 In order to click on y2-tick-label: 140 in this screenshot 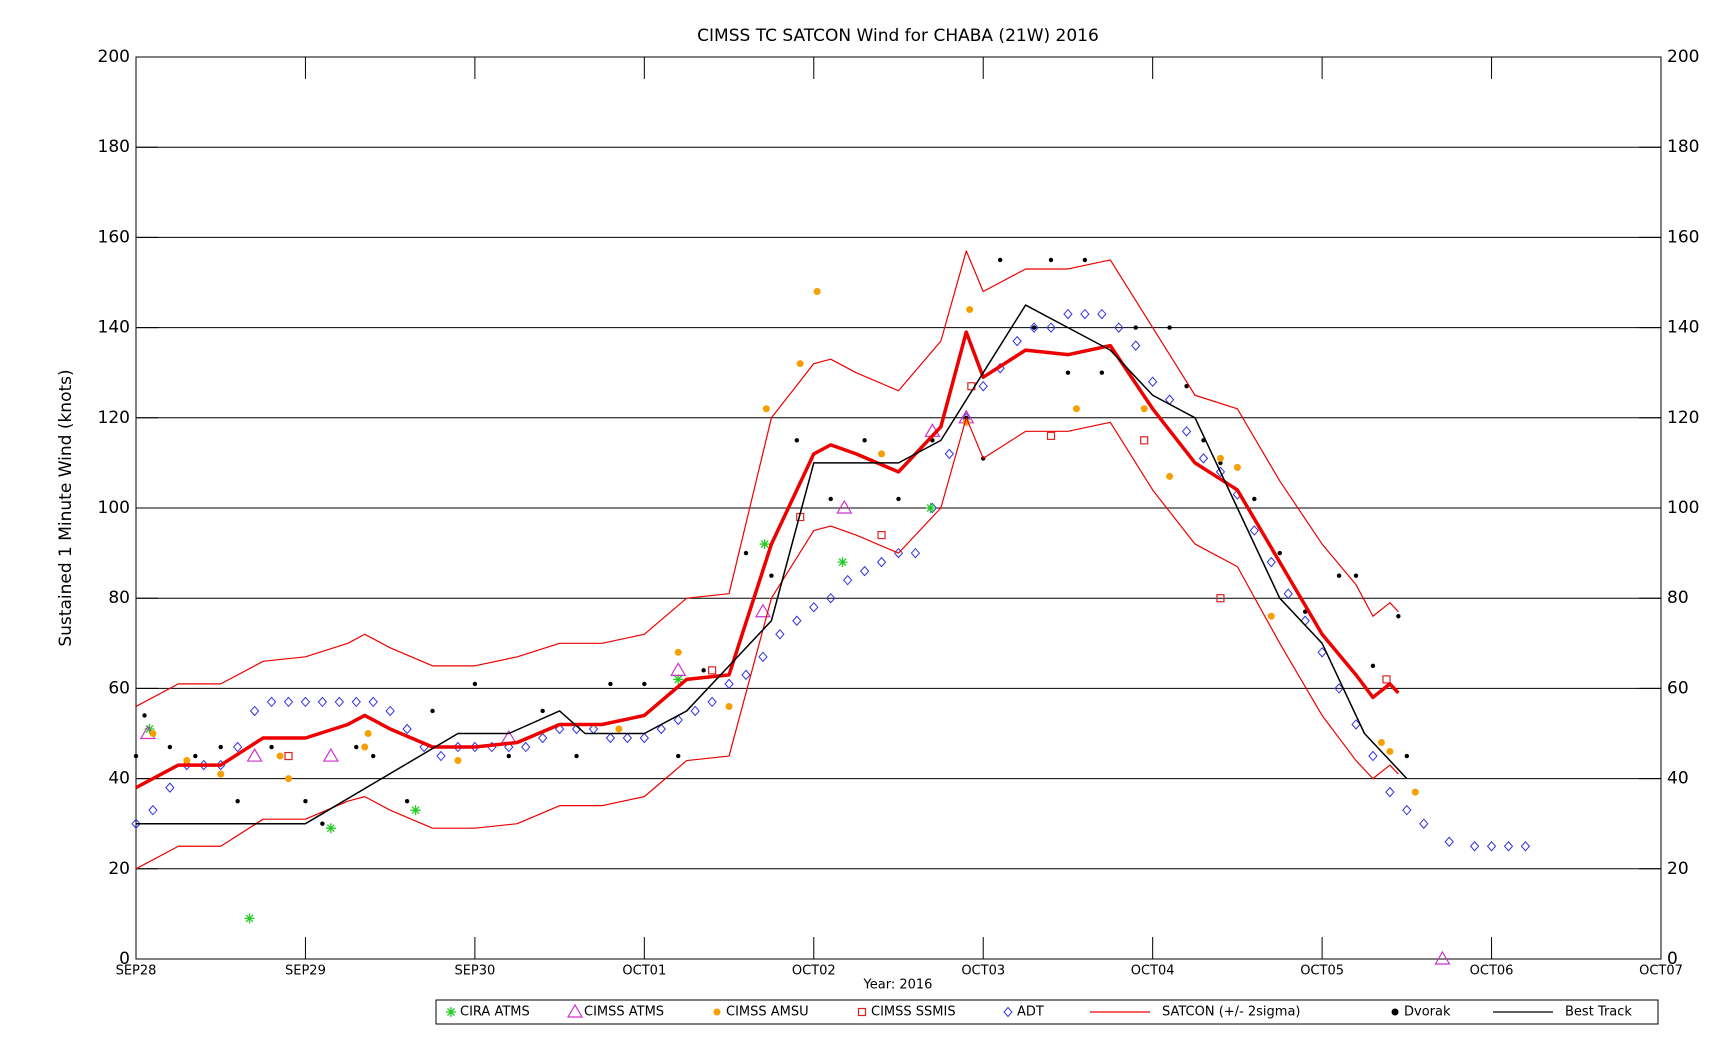, I will do `click(1683, 328)`.